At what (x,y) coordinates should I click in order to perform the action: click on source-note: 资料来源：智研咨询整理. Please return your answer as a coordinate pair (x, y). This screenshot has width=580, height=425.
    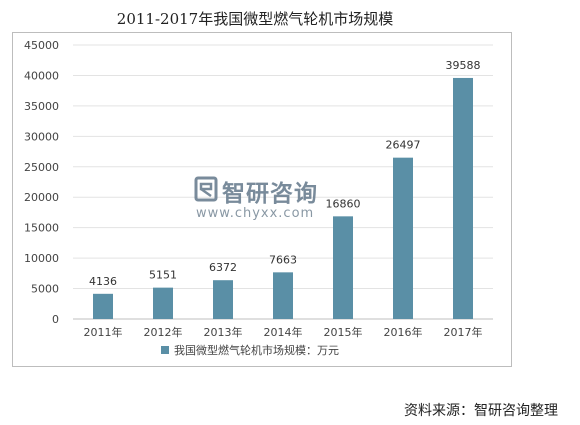
    Looking at the image, I should click on (481, 411).